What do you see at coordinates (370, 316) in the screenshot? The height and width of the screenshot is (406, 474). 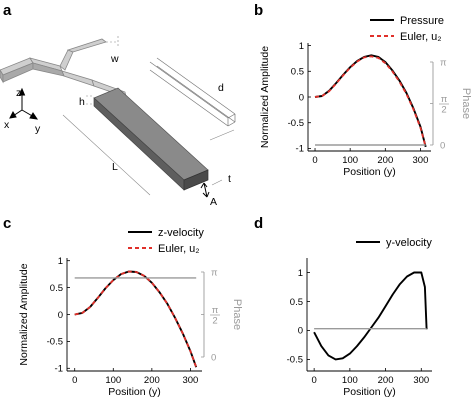 I see `series-line-y-velocity` at bounding box center [370, 316].